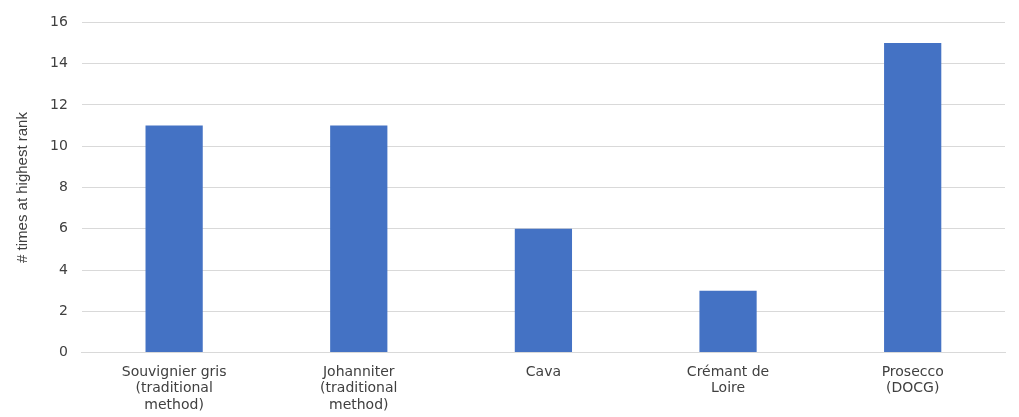 Image resolution: width=1019 pixels, height=417 pixels. Describe the element at coordinates (22, 187) in the screenshot. I see `y-axis-title: # times at highest rank` at that location.